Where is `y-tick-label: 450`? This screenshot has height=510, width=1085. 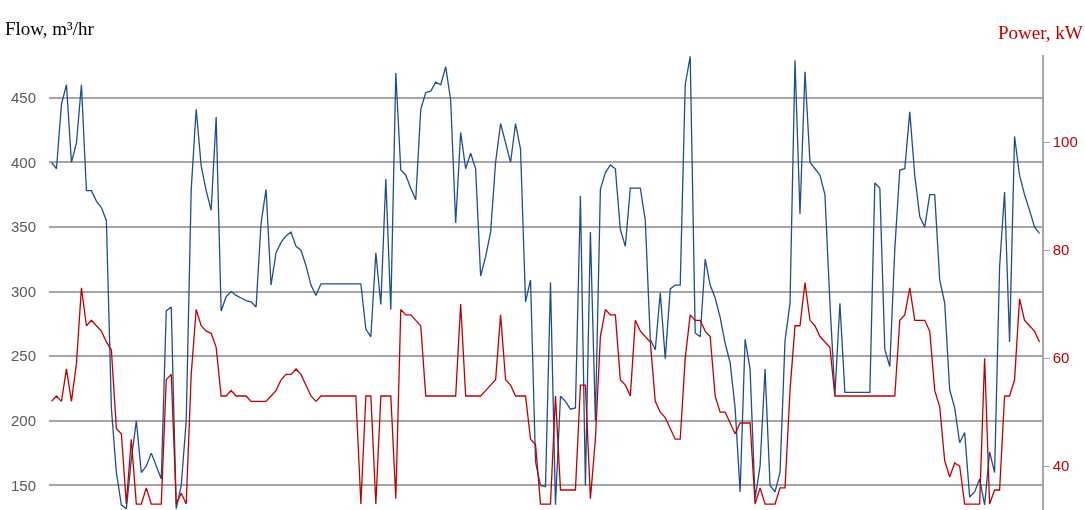
y-tick-label: 450 is located at coordinates (23, 97).